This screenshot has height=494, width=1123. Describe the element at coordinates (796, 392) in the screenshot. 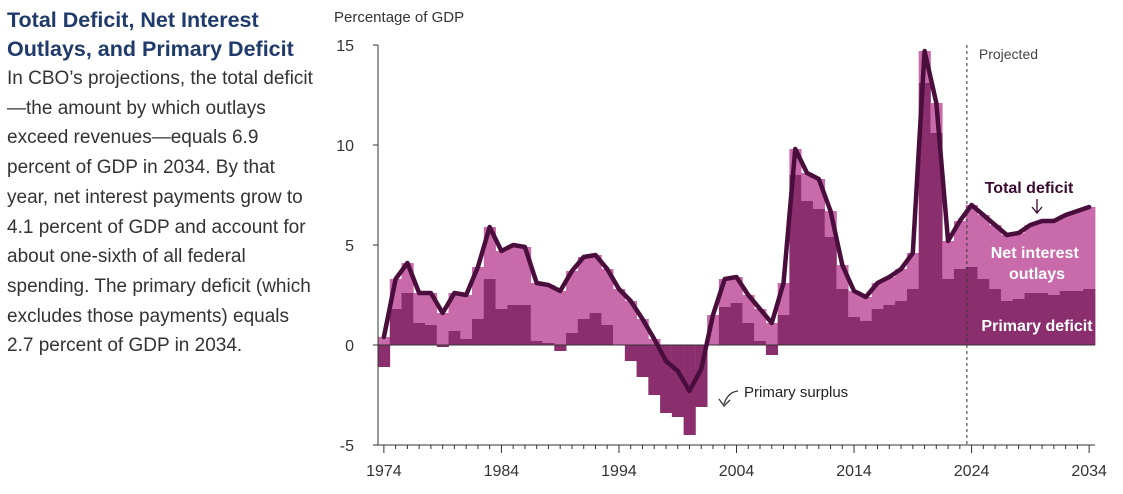

I see `primary-surplus-label: Primary surplus` at that location.